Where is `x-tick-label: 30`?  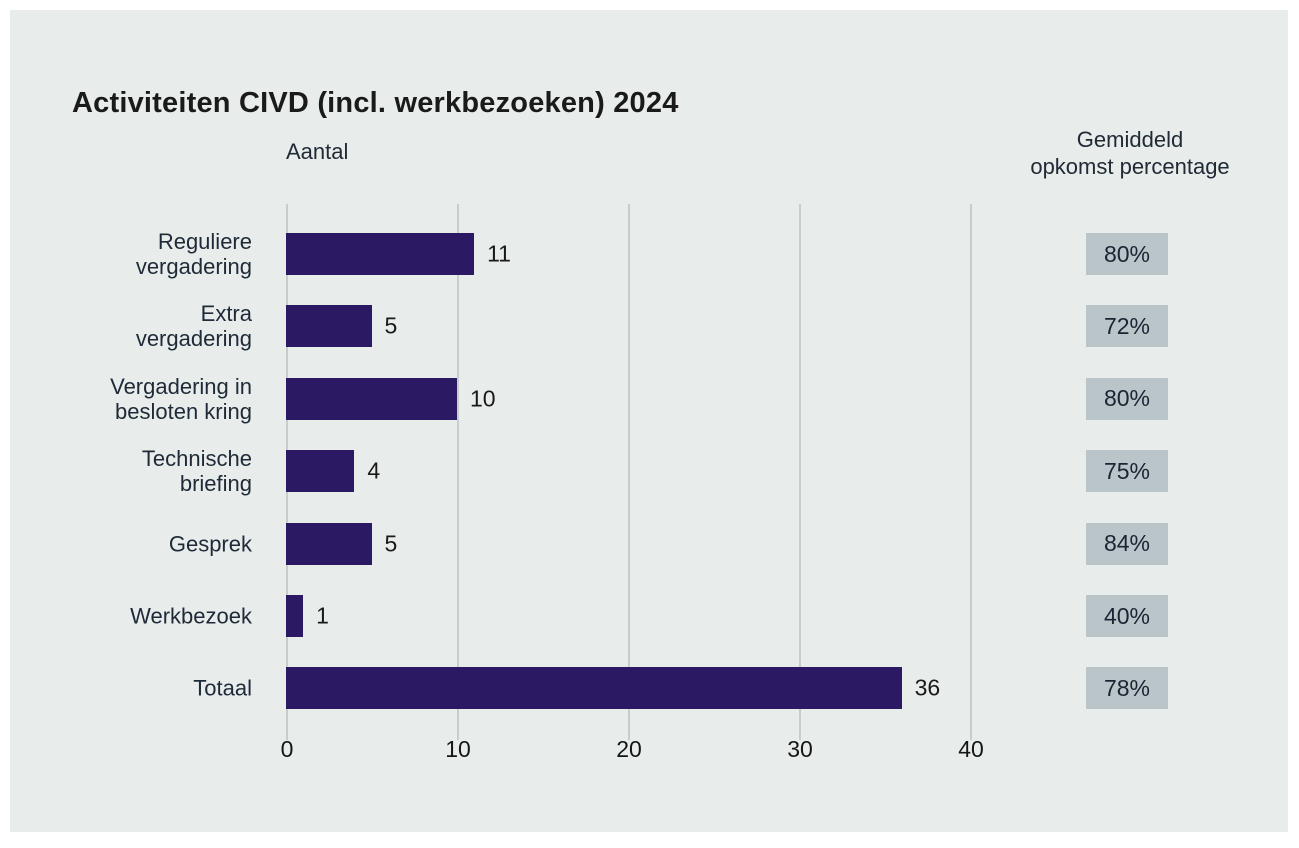 x-tick-label: 30 is located at coordinates (800, 749).